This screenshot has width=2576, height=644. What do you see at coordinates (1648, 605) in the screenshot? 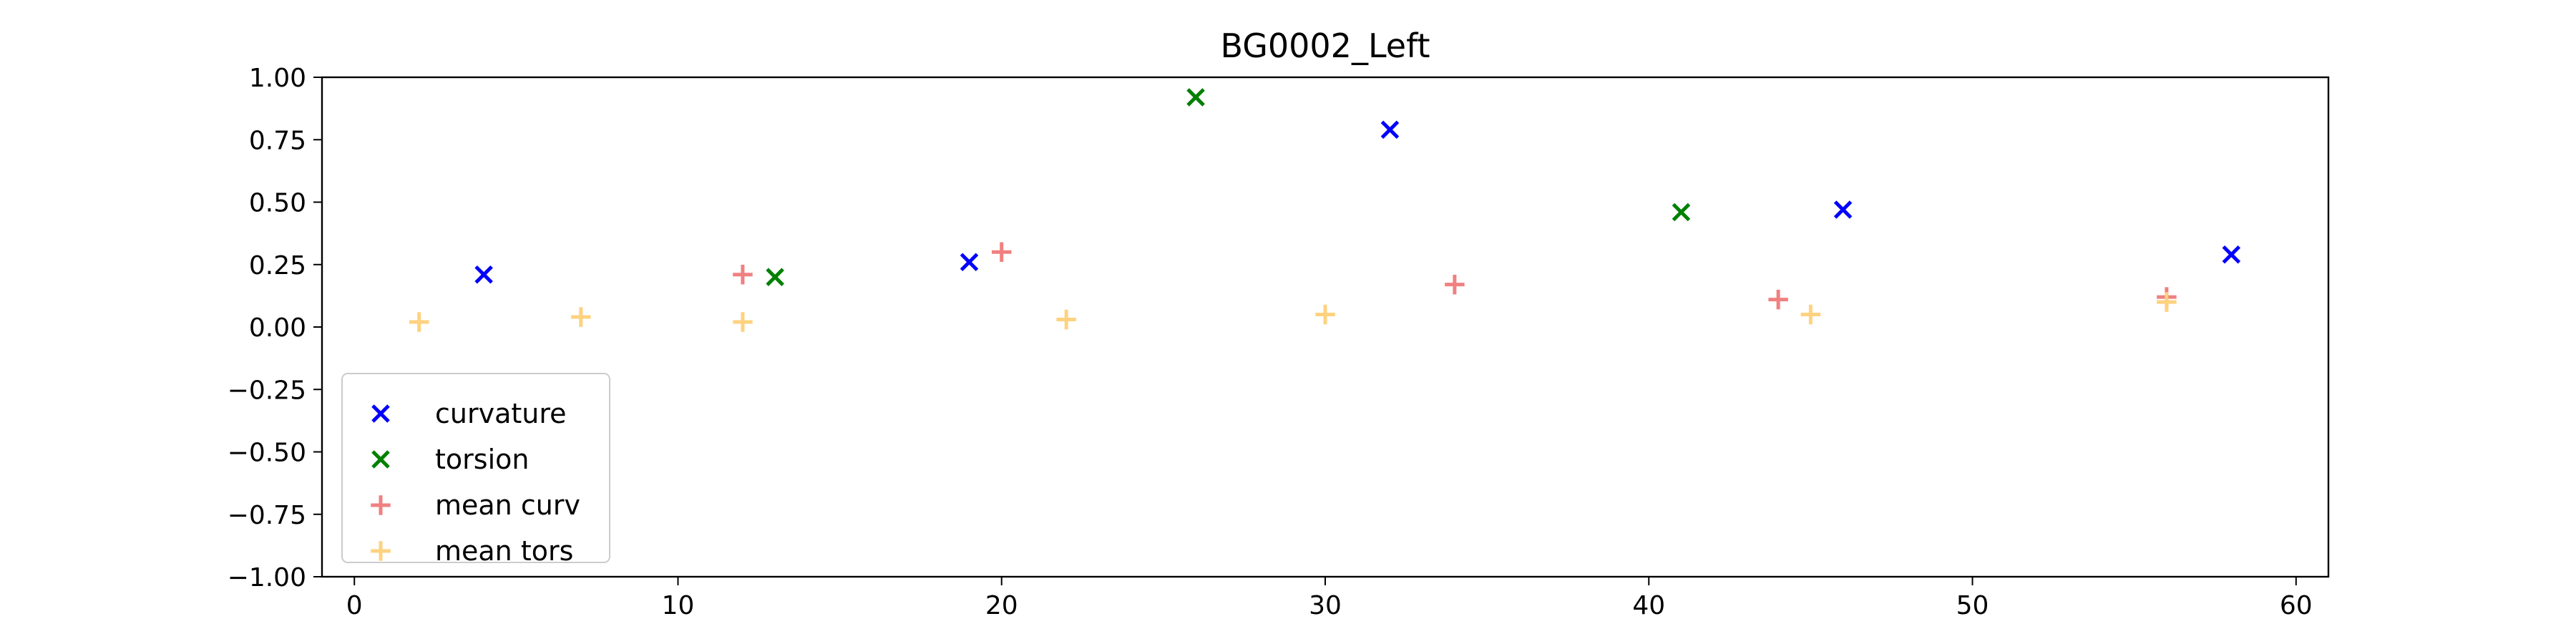
I see `x-tick-label: 40` at bounding box center [1648, 605].